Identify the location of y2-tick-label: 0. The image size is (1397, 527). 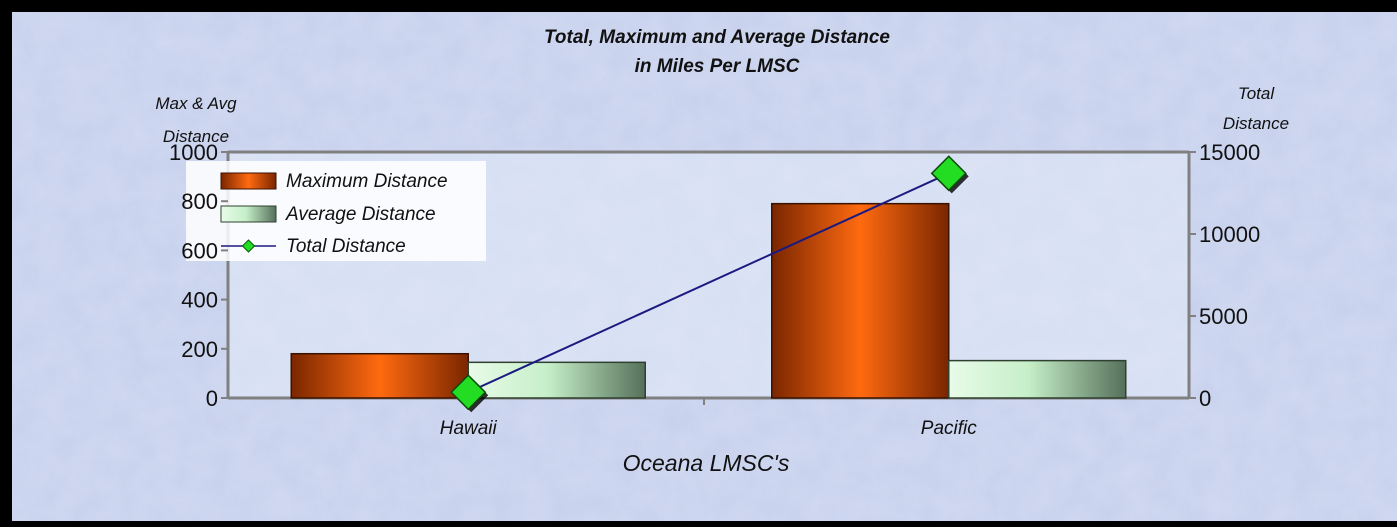
(1205, 398).